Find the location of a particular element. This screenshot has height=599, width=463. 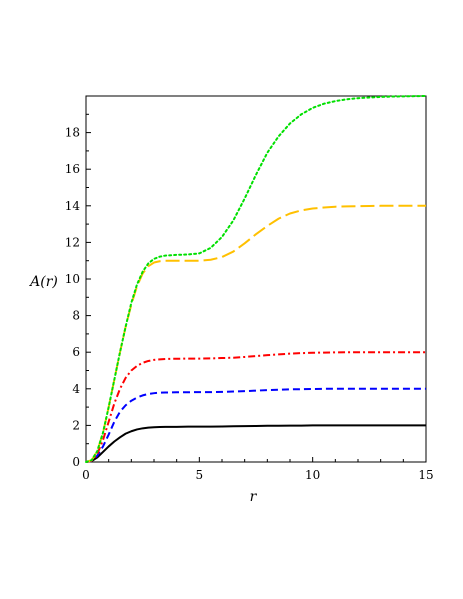

x-tick-label: 5 is located at coordinates (200, 475).